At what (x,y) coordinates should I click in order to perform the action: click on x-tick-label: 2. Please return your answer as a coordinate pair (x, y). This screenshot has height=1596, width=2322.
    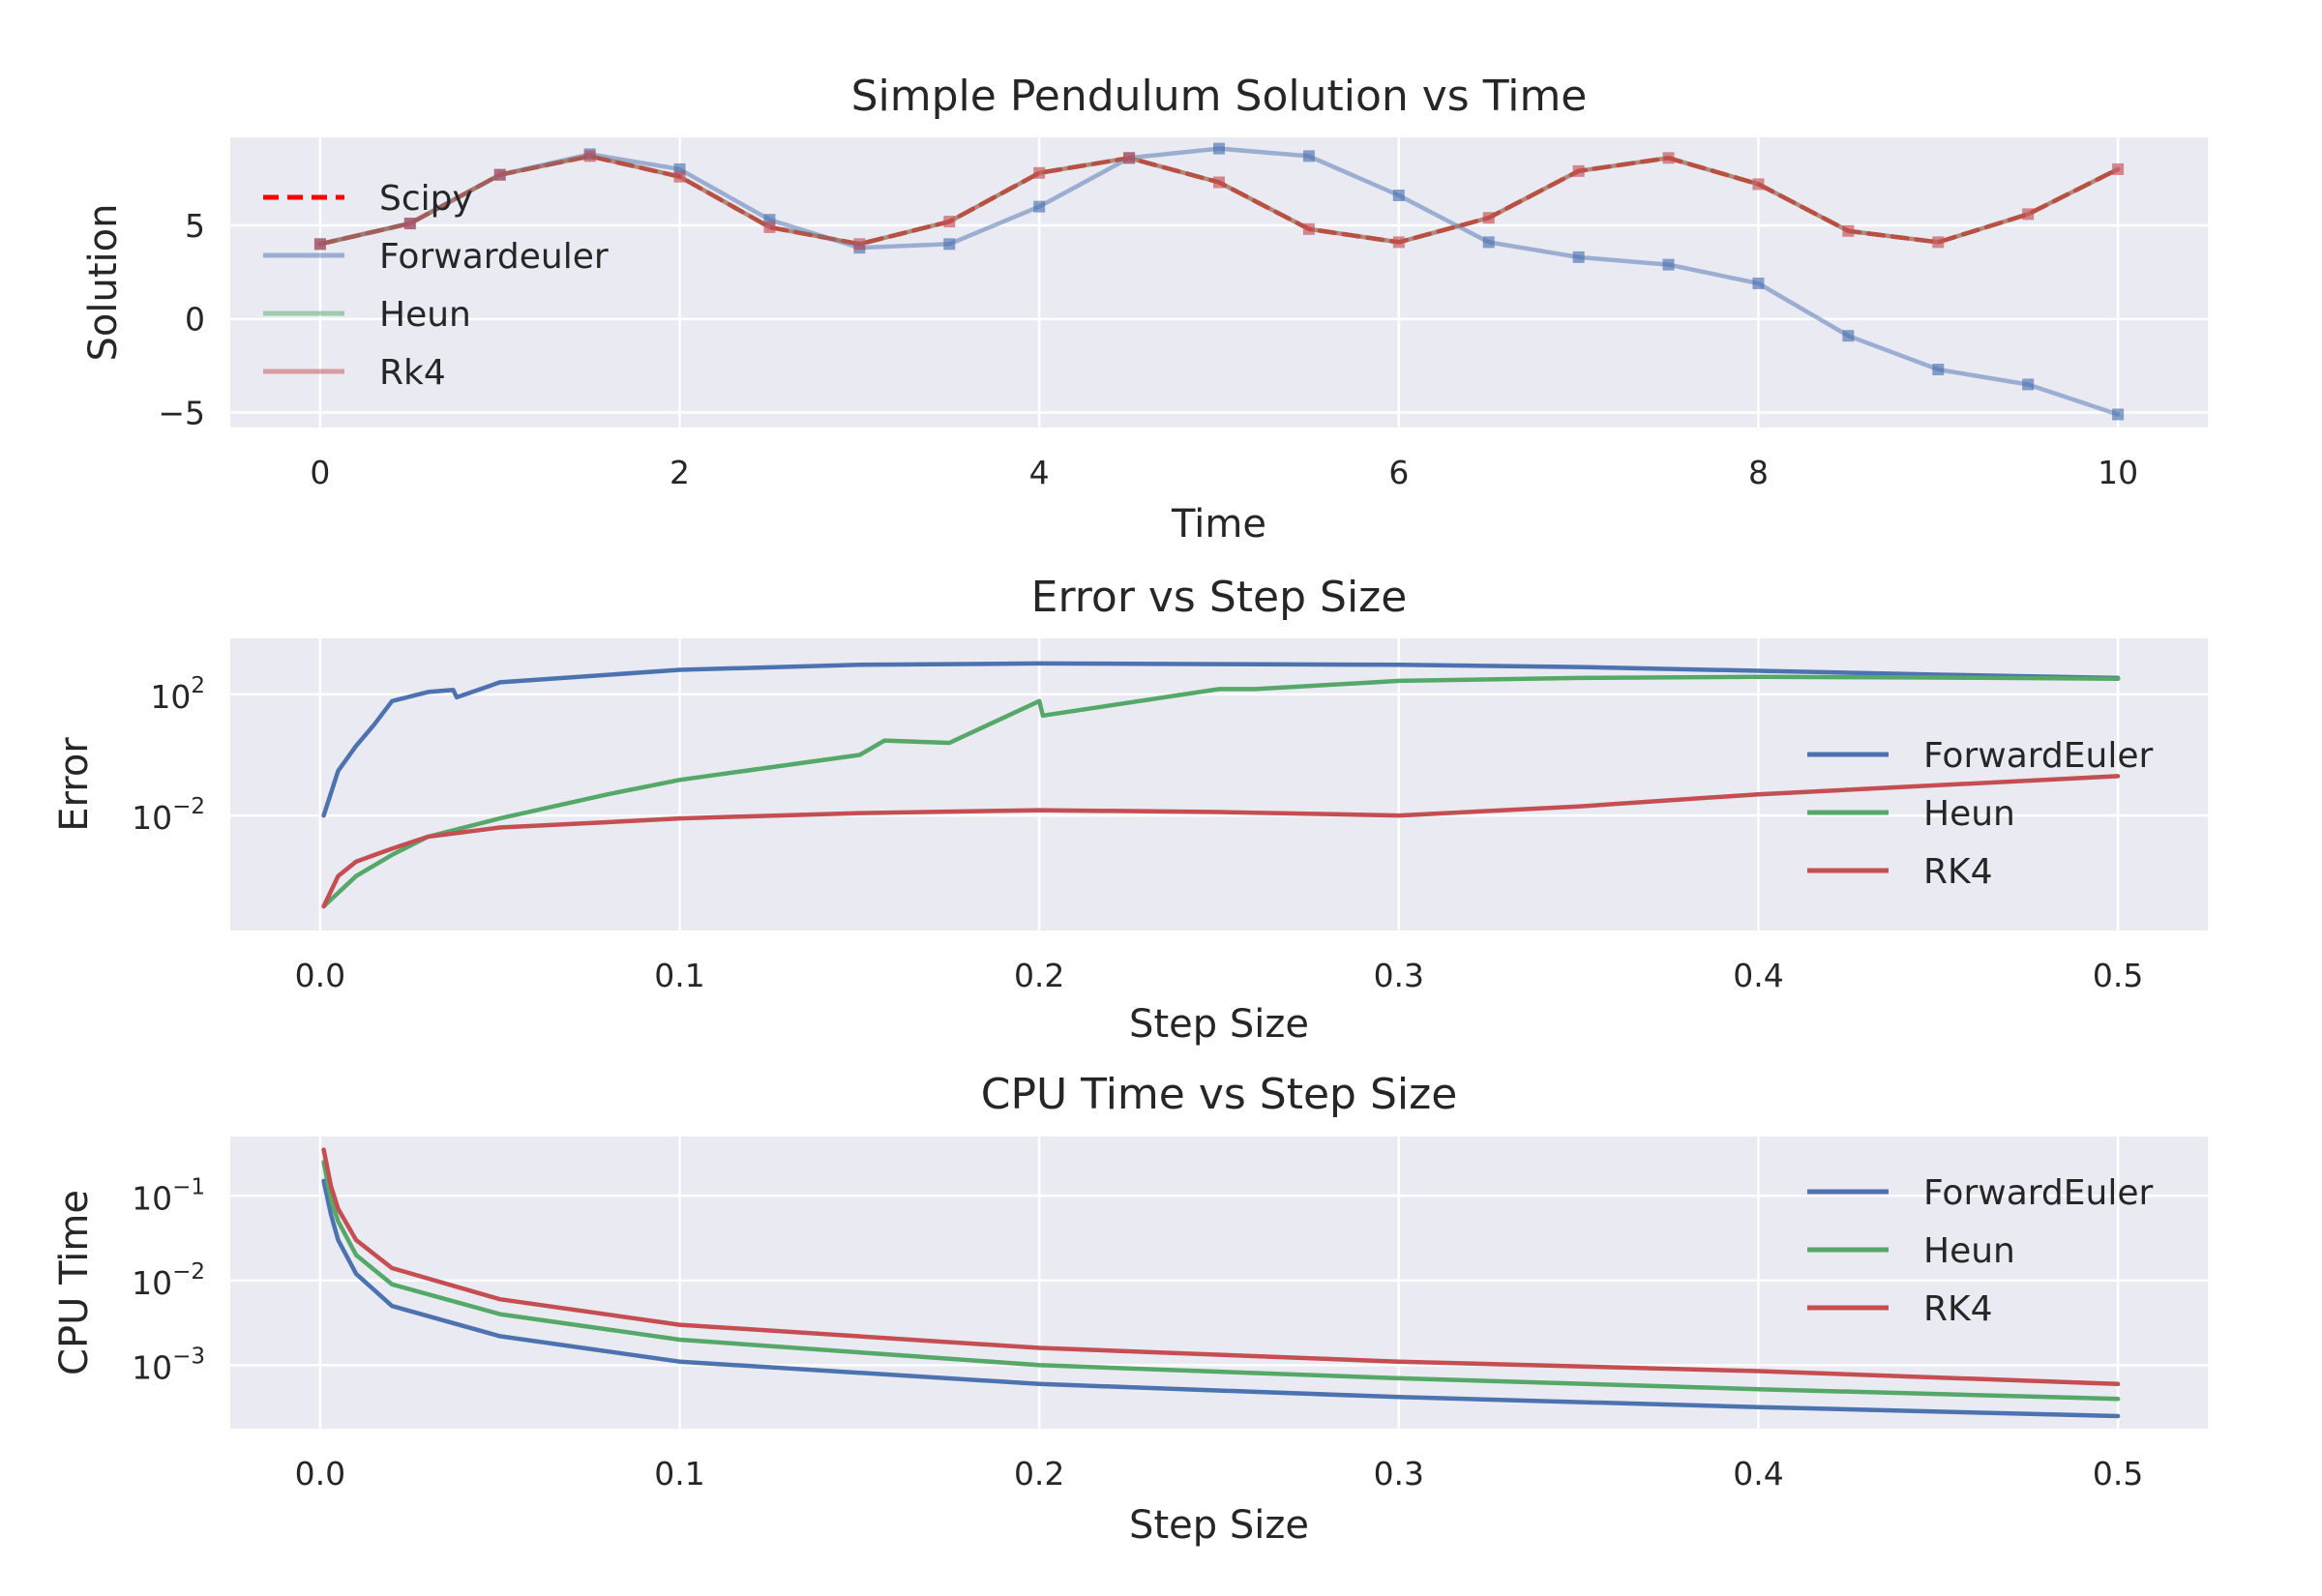
    Looking at the image, I should click on (680, 472).